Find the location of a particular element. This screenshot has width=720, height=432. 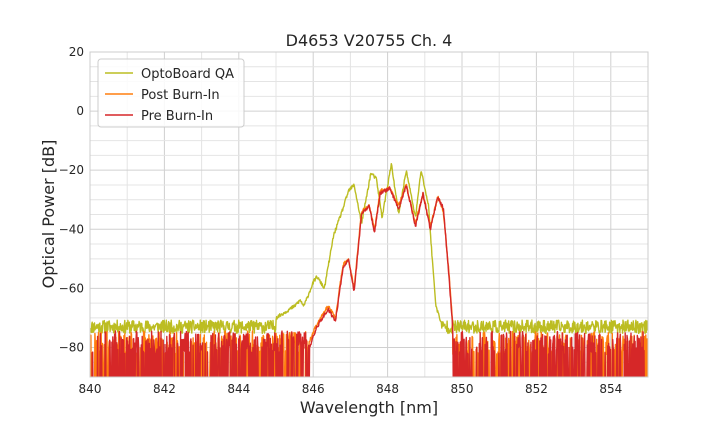

y-tick-label: −20 is located at coordinates (71, 170).